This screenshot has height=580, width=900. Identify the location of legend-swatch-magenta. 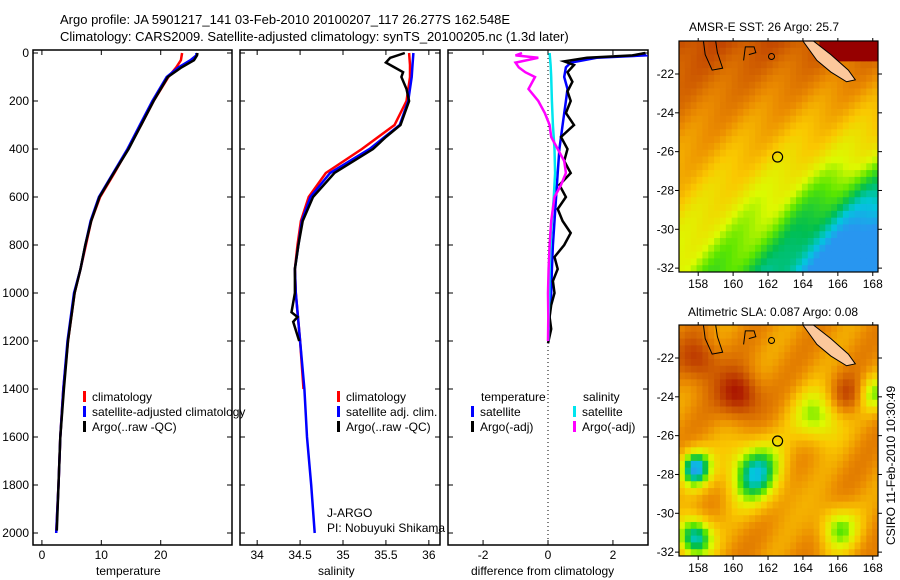
(574, 426).